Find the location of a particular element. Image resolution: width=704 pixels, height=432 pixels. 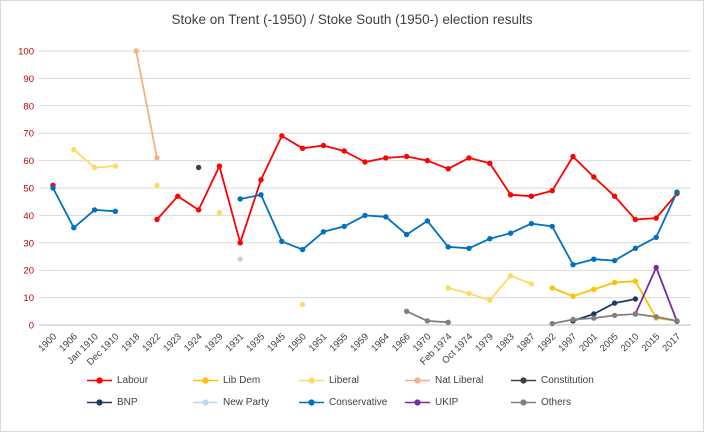

x-axis-tick-label: 2015 is located at coordinates (651, 342).